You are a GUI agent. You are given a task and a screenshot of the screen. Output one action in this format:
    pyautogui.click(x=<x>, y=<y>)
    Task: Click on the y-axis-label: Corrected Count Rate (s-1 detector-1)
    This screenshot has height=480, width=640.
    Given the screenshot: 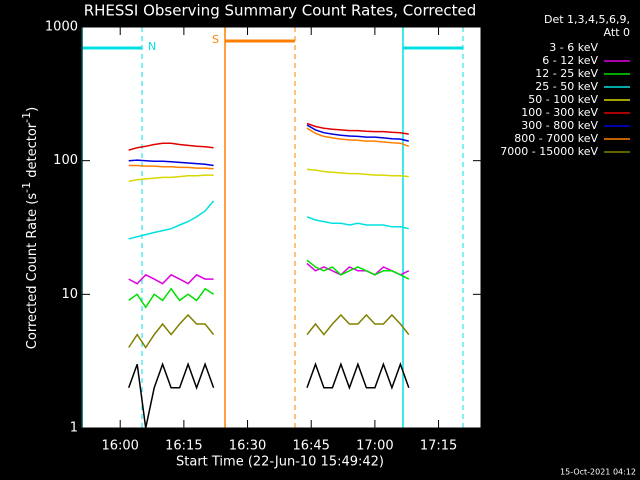 What is the action you would take?
    pyautogui.click(x=30, y=228)
    